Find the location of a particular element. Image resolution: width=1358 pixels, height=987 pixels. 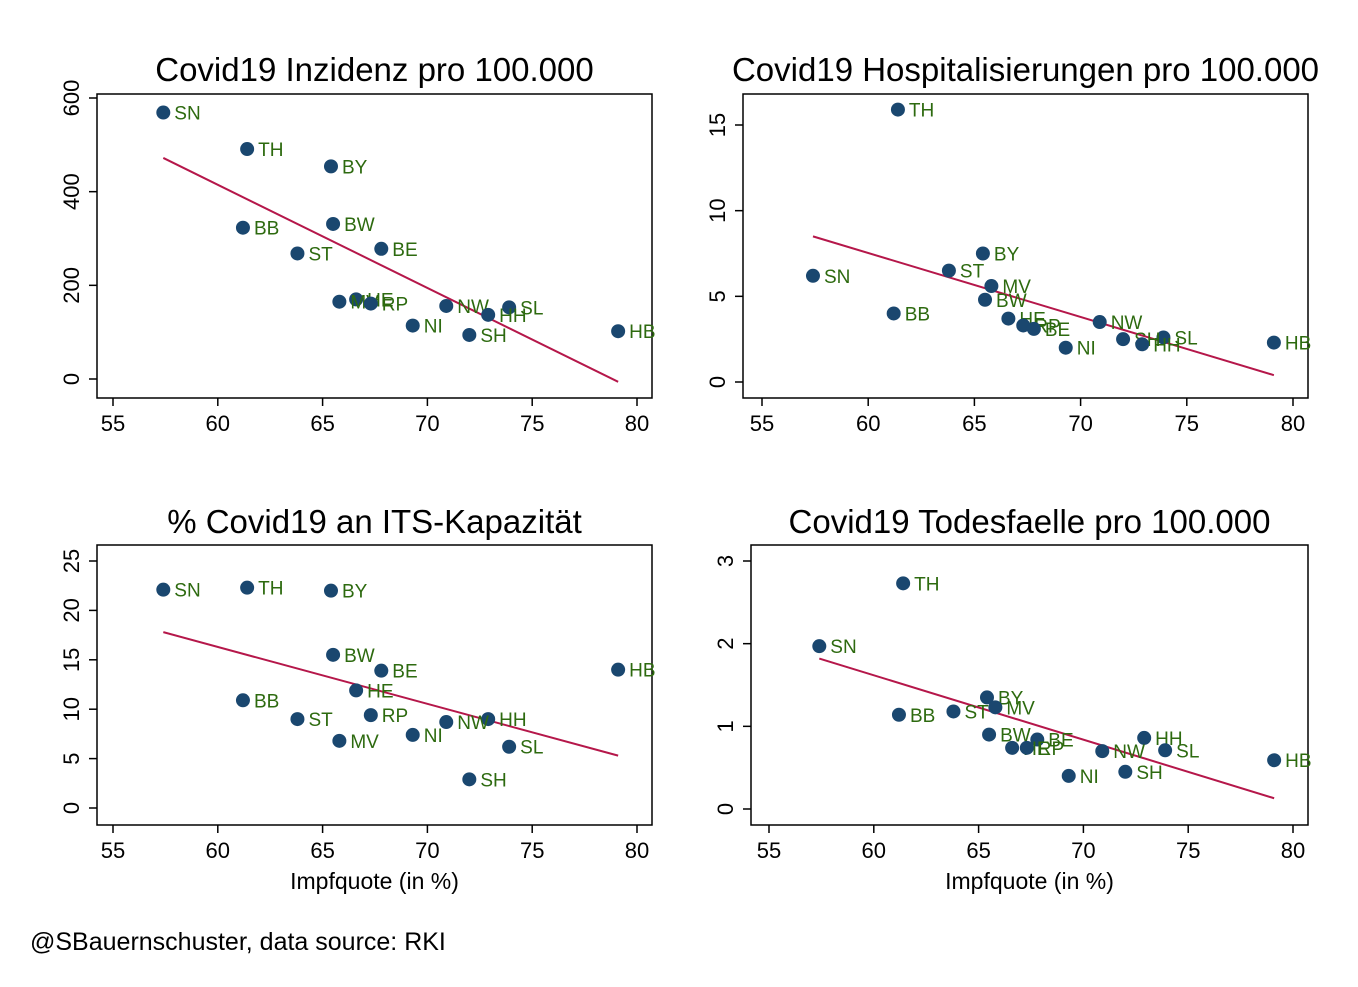

chart-title: % Covid19 an ITS-Kapazität is located at coordinates (374, 521).